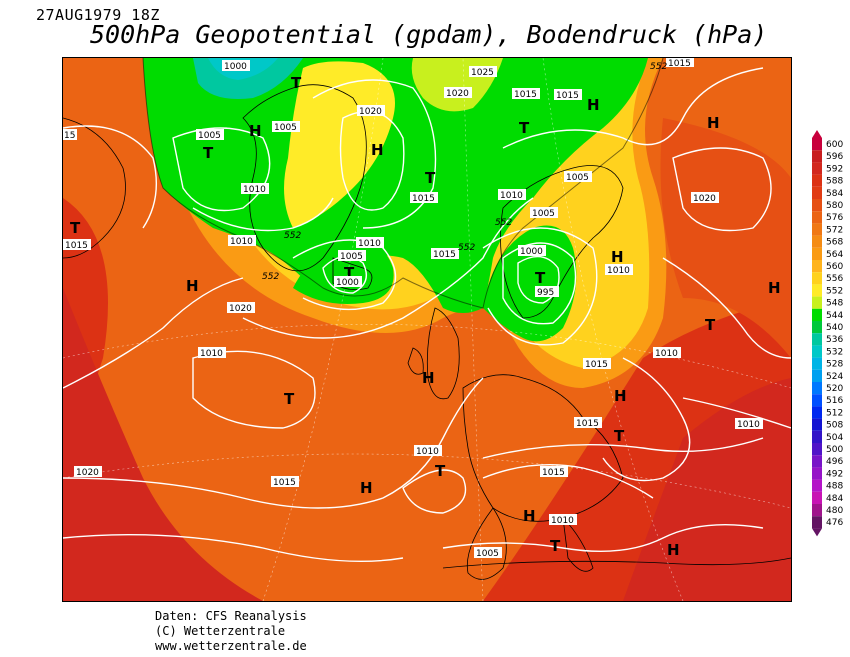 This screenshot has height=657, width=850. What do you see at coordinates (834, 316) in the screenshot?
I see `legend-label: 544` at bounding box center [834, 316].